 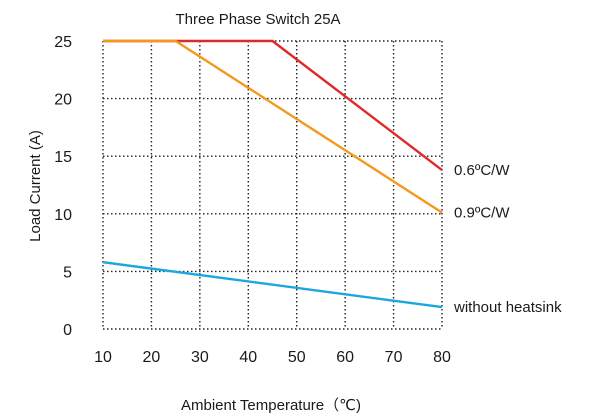 What do you see at coordinates (271, 405) in the screenshot?
I see `x-axis-label: Ambient Temperature（℃)` at bounding box center [271, 405].